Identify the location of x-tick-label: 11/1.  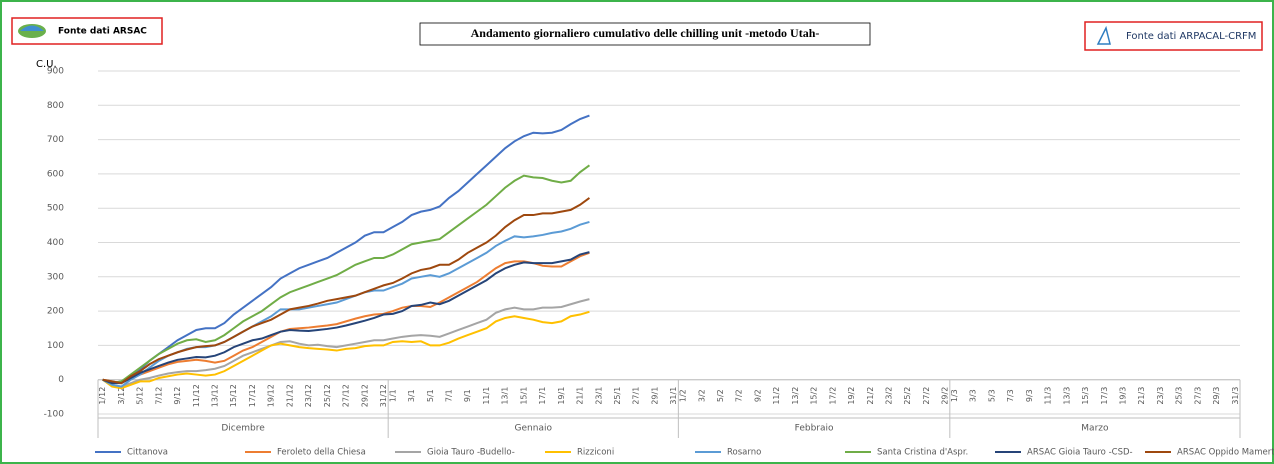
(486, 396).